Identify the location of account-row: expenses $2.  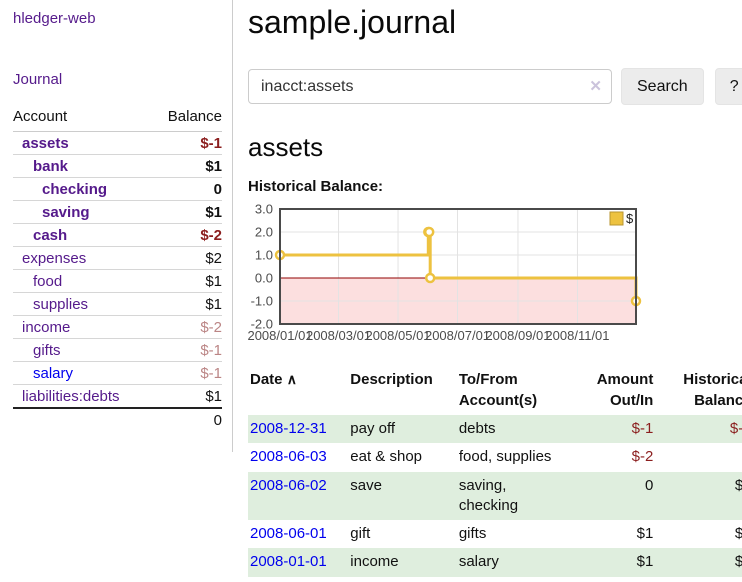
(117, 258).